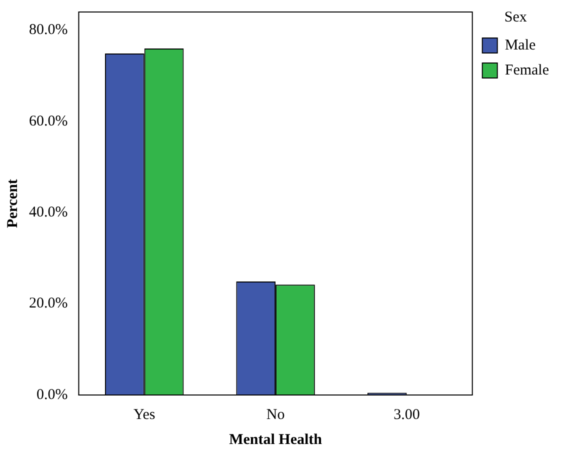  What do you see at coordinates (48, 212) in the screenshot?
I see `y-tick-label: 40.0%` at bounding box center [48, 212].